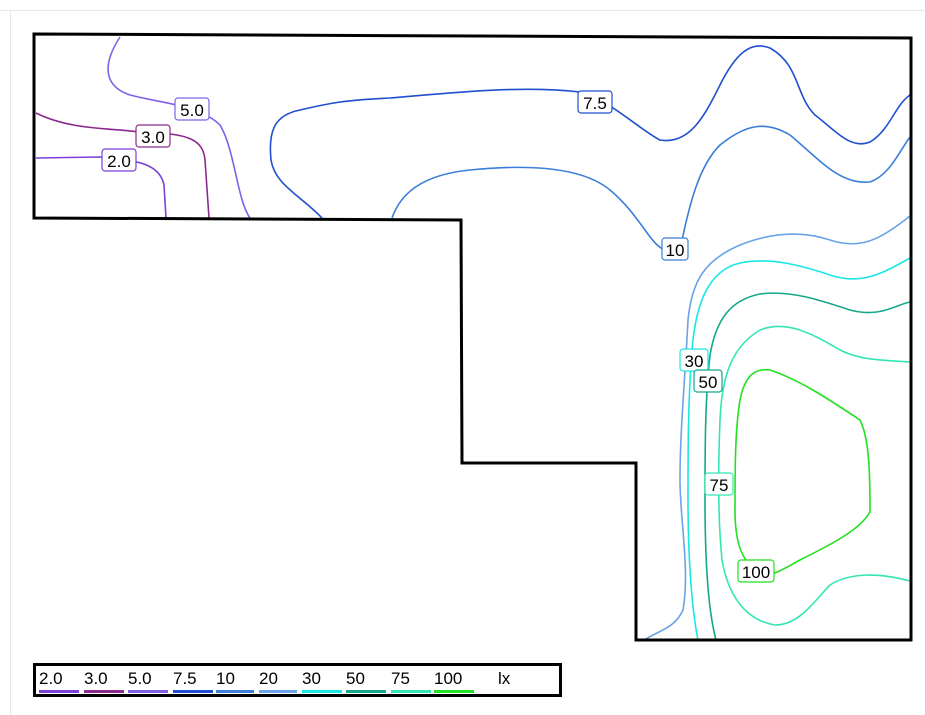 The image size is (925, 715). I want to click on label-2-0: 2.0, so click(119, 160).